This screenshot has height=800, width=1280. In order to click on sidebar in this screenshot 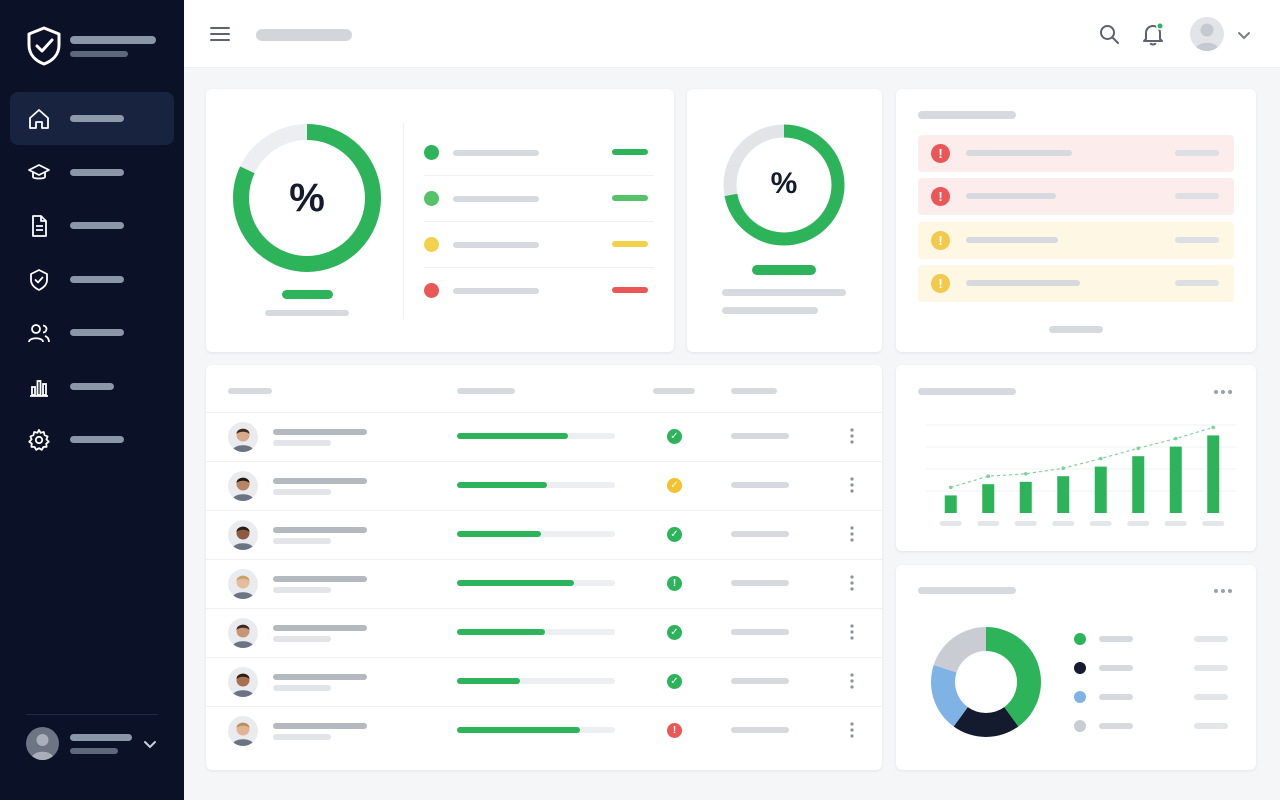, I will do `click(92, 400)`.